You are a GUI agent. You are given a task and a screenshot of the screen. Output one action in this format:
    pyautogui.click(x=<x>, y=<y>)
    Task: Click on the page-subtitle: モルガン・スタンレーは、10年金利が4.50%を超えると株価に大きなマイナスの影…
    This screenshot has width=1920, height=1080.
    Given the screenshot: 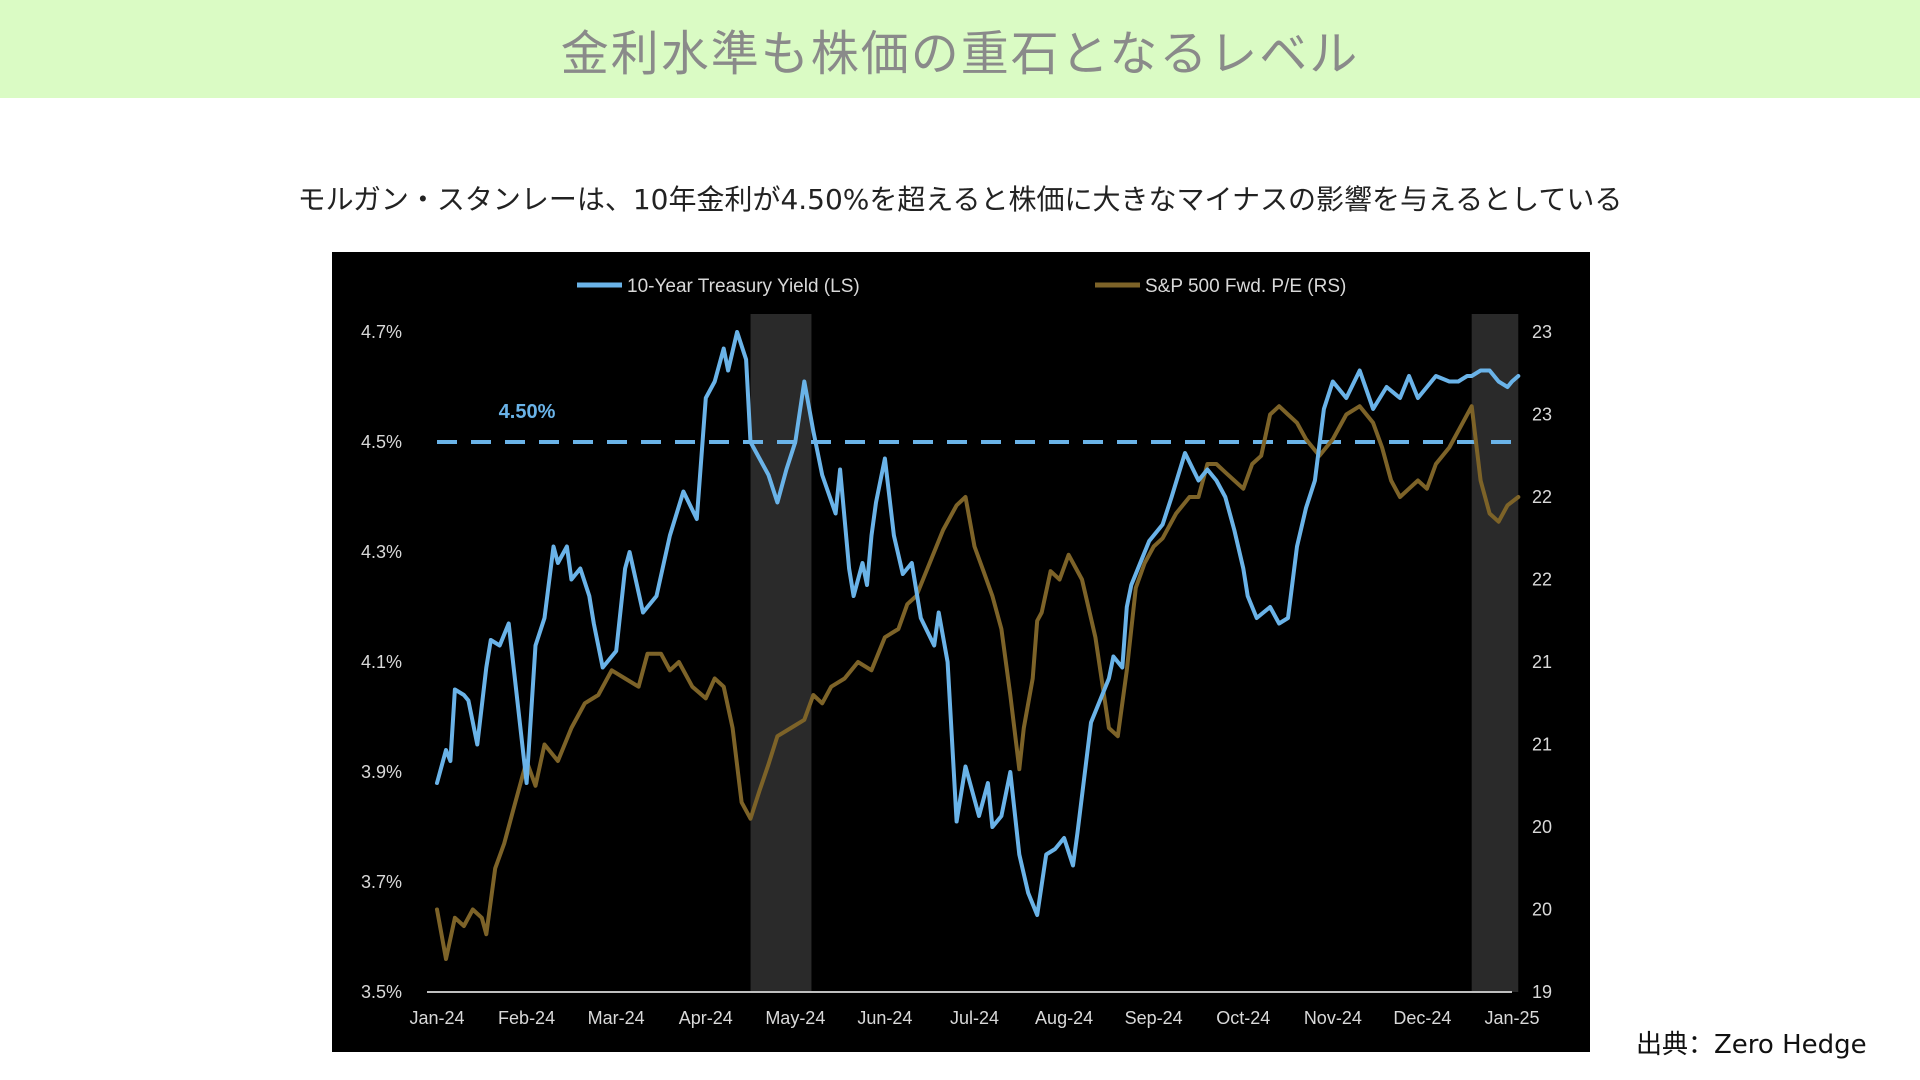 What is the action you would take?
    pyautogui.click(x=960, y=199)
    